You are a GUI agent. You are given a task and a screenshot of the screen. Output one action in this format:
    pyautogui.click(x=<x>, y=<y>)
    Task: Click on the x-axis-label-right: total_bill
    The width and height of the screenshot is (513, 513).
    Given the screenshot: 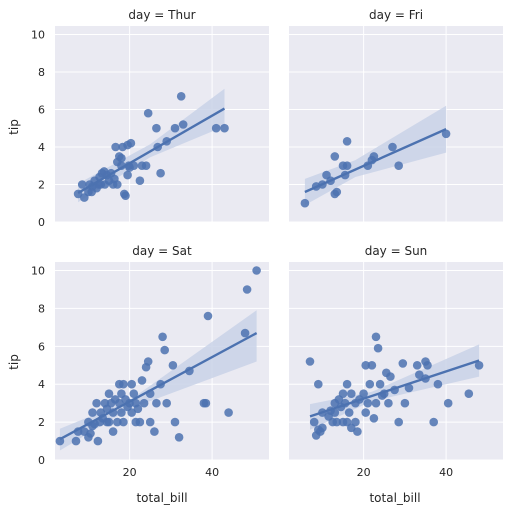 What is the action you would take?
    pyautogui.click(x=394, y=498)
    